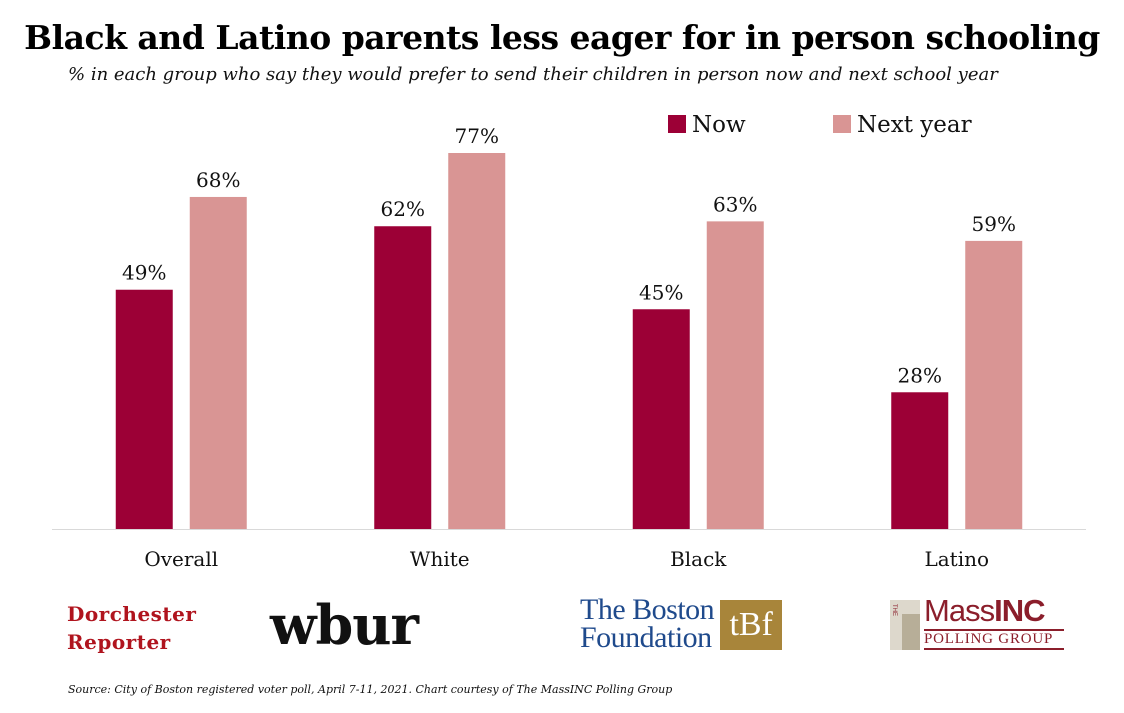 This screenshot has height=713, width=1124. Describe the element at coordinates (994, 630) in the screenshot. I see `massinc-rule-top` at that location.